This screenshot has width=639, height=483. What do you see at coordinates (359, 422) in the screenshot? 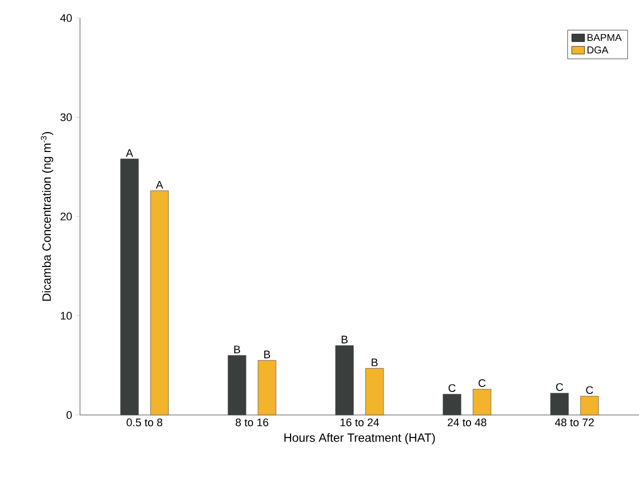
I see `x-tick-label: 16 to 24` at bounding box center [359, 422].